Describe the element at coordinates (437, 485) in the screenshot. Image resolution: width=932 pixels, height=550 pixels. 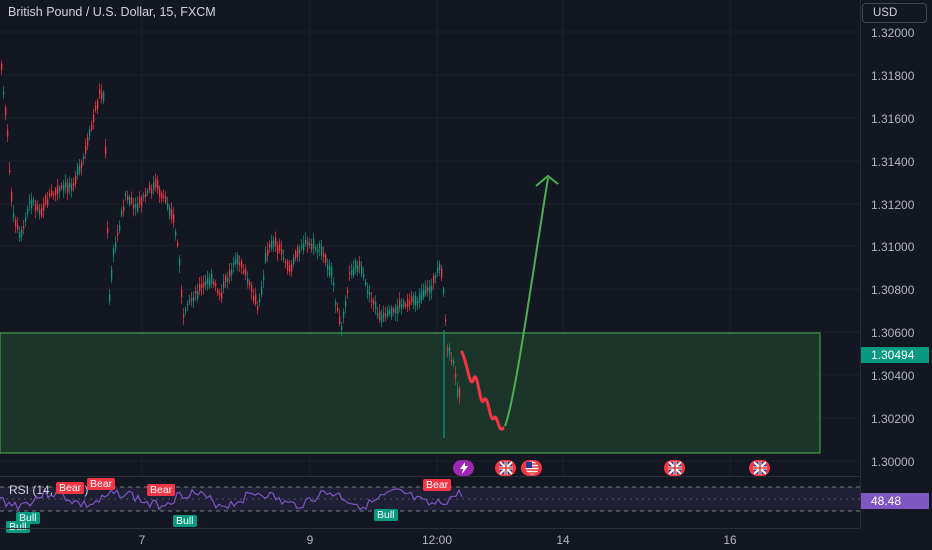
I see `bear-signal: Bear` at that location.